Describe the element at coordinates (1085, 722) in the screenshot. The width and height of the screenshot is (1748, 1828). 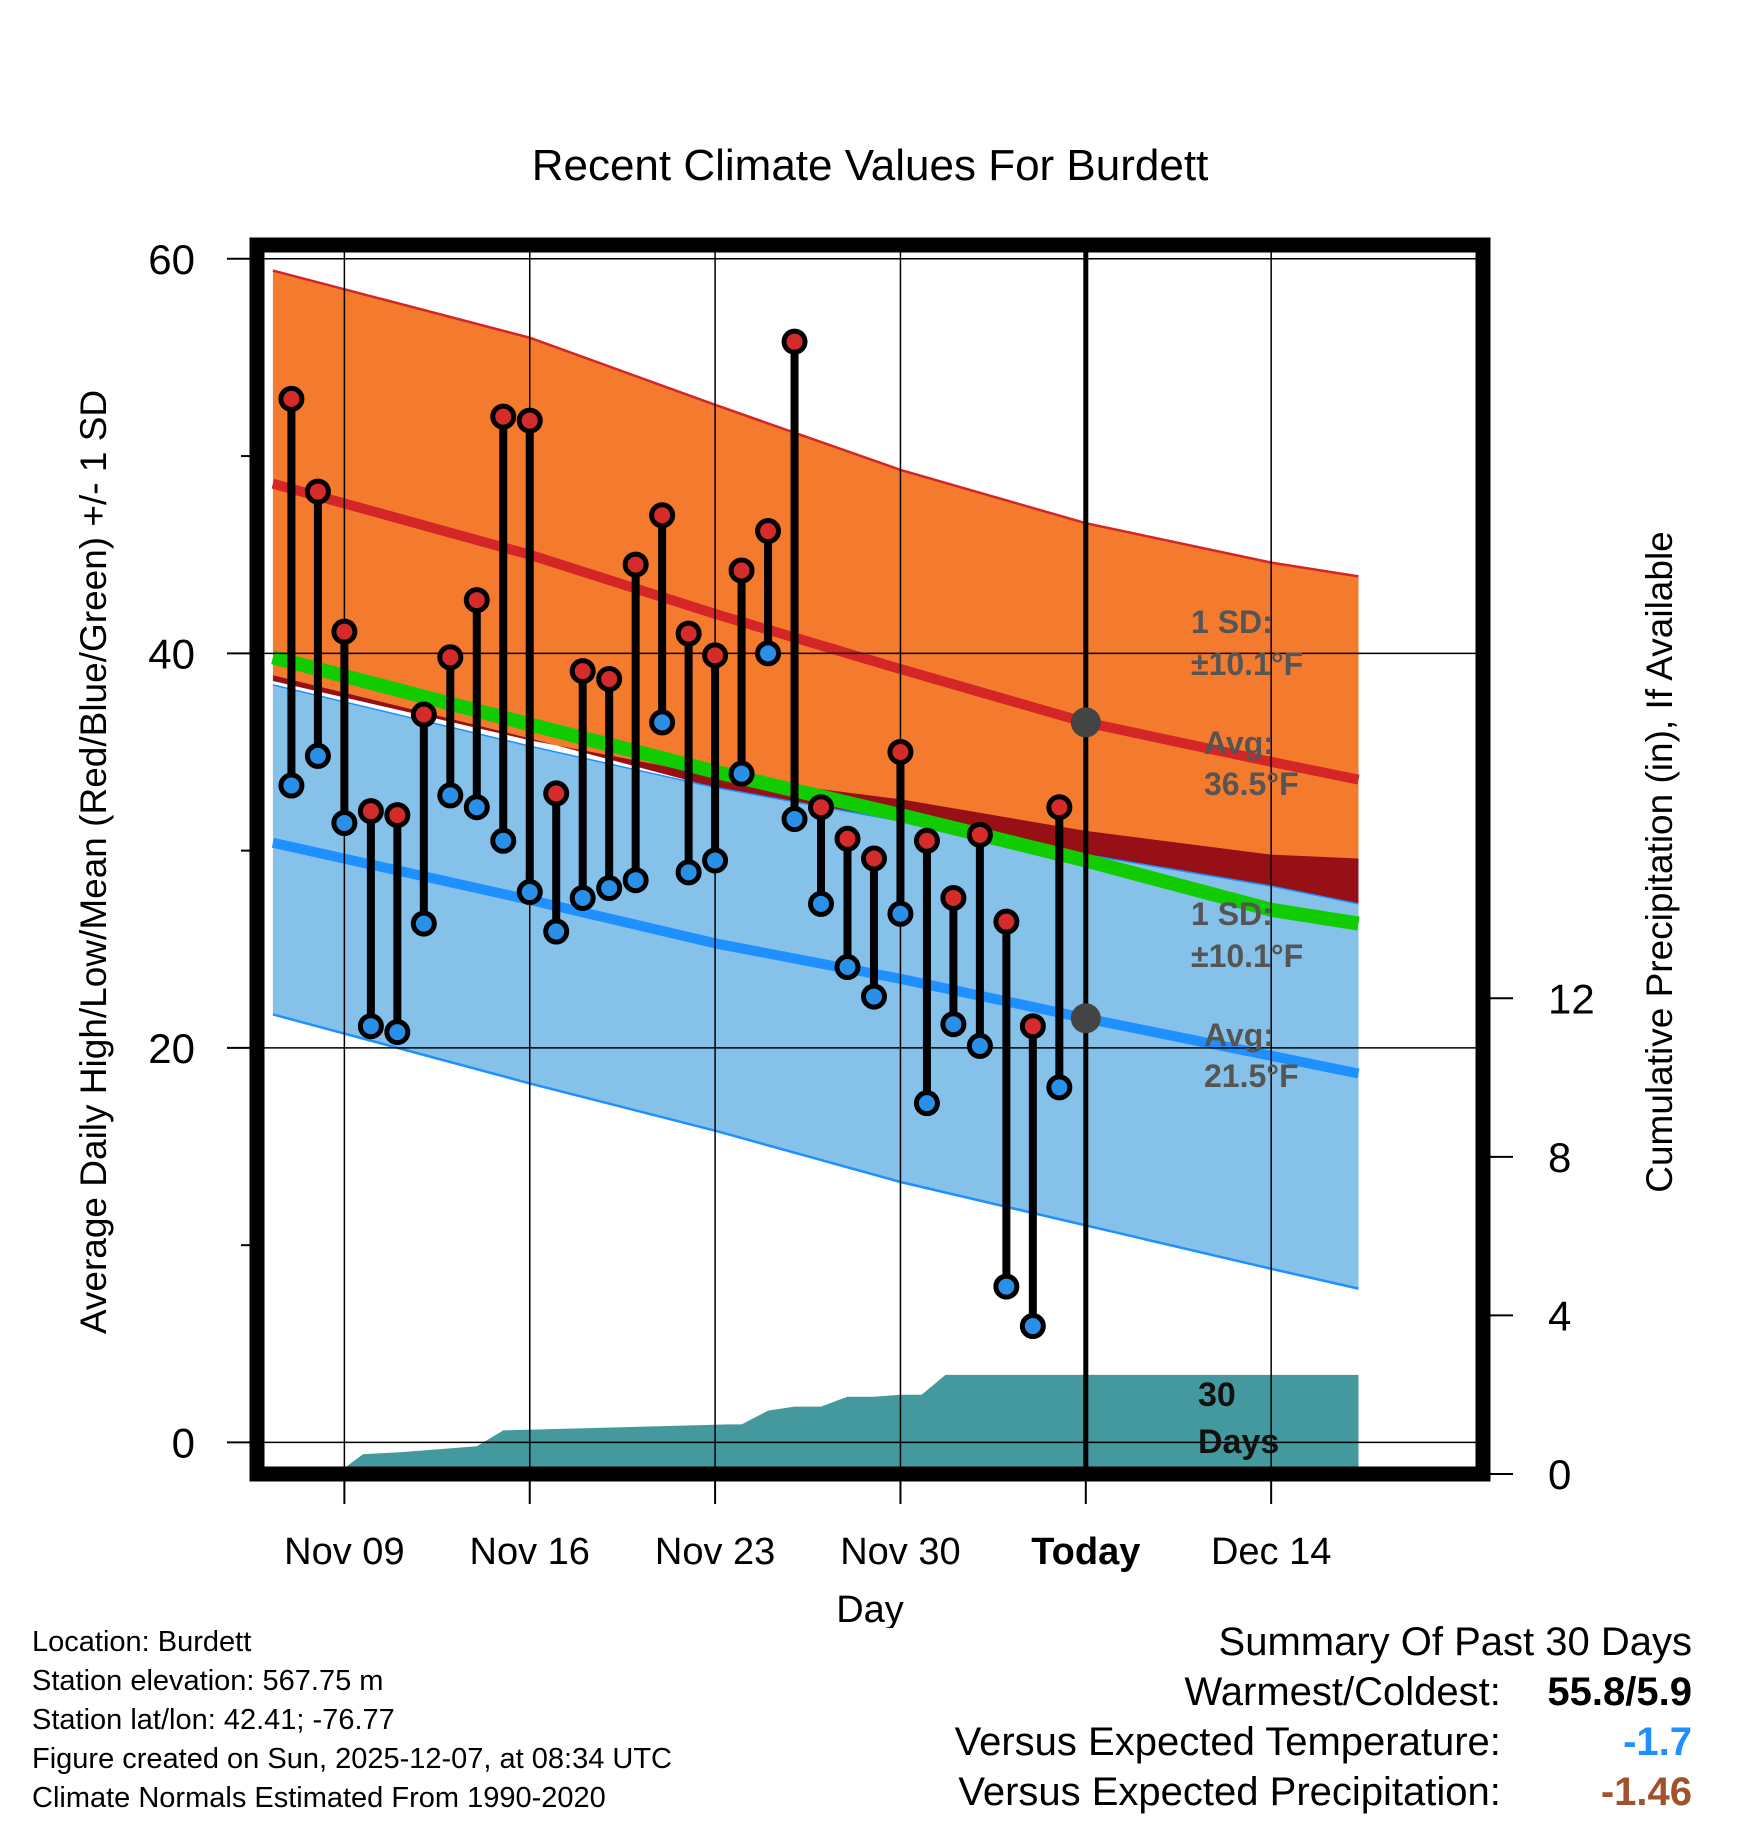
I see `high-avg-today-marker` at that location.